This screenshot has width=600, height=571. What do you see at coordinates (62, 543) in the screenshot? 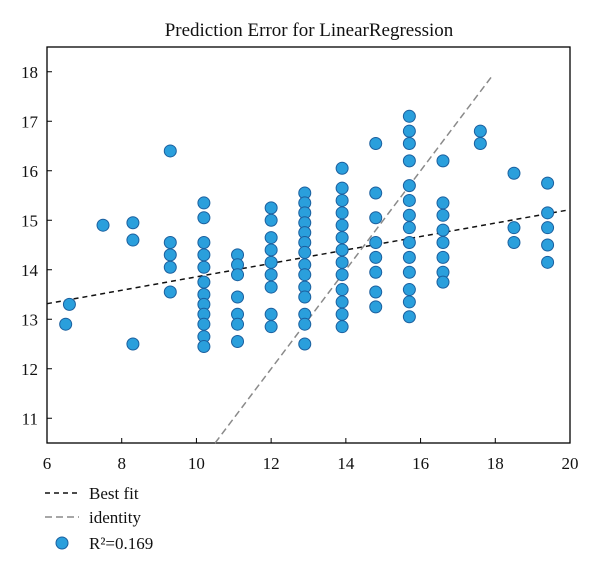
I see `legend-points-swatch` at bounding box center [62, 543].